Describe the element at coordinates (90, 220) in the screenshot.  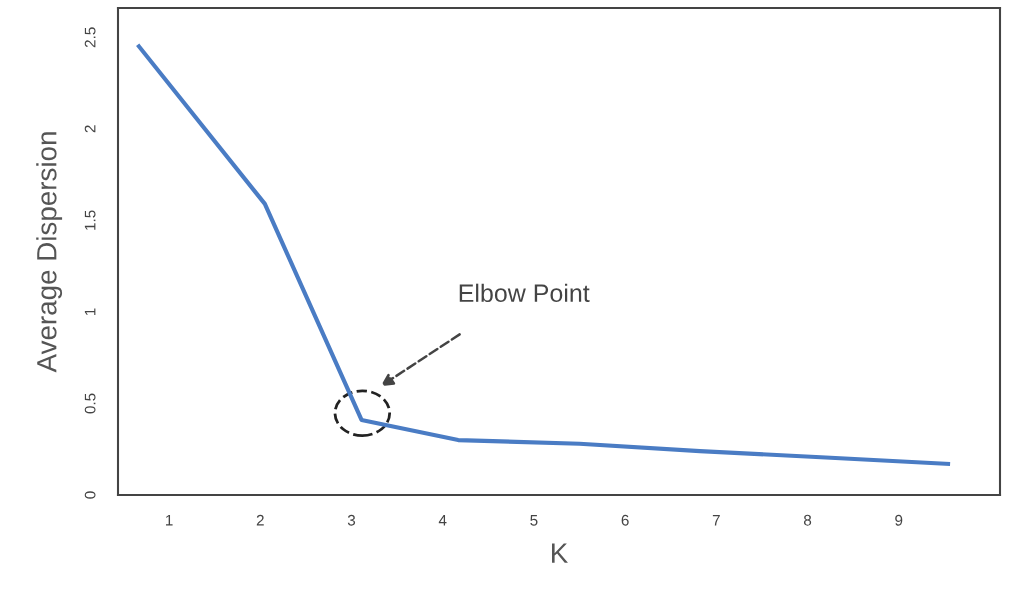
I see `y-tick-label: 1.5` at that location.